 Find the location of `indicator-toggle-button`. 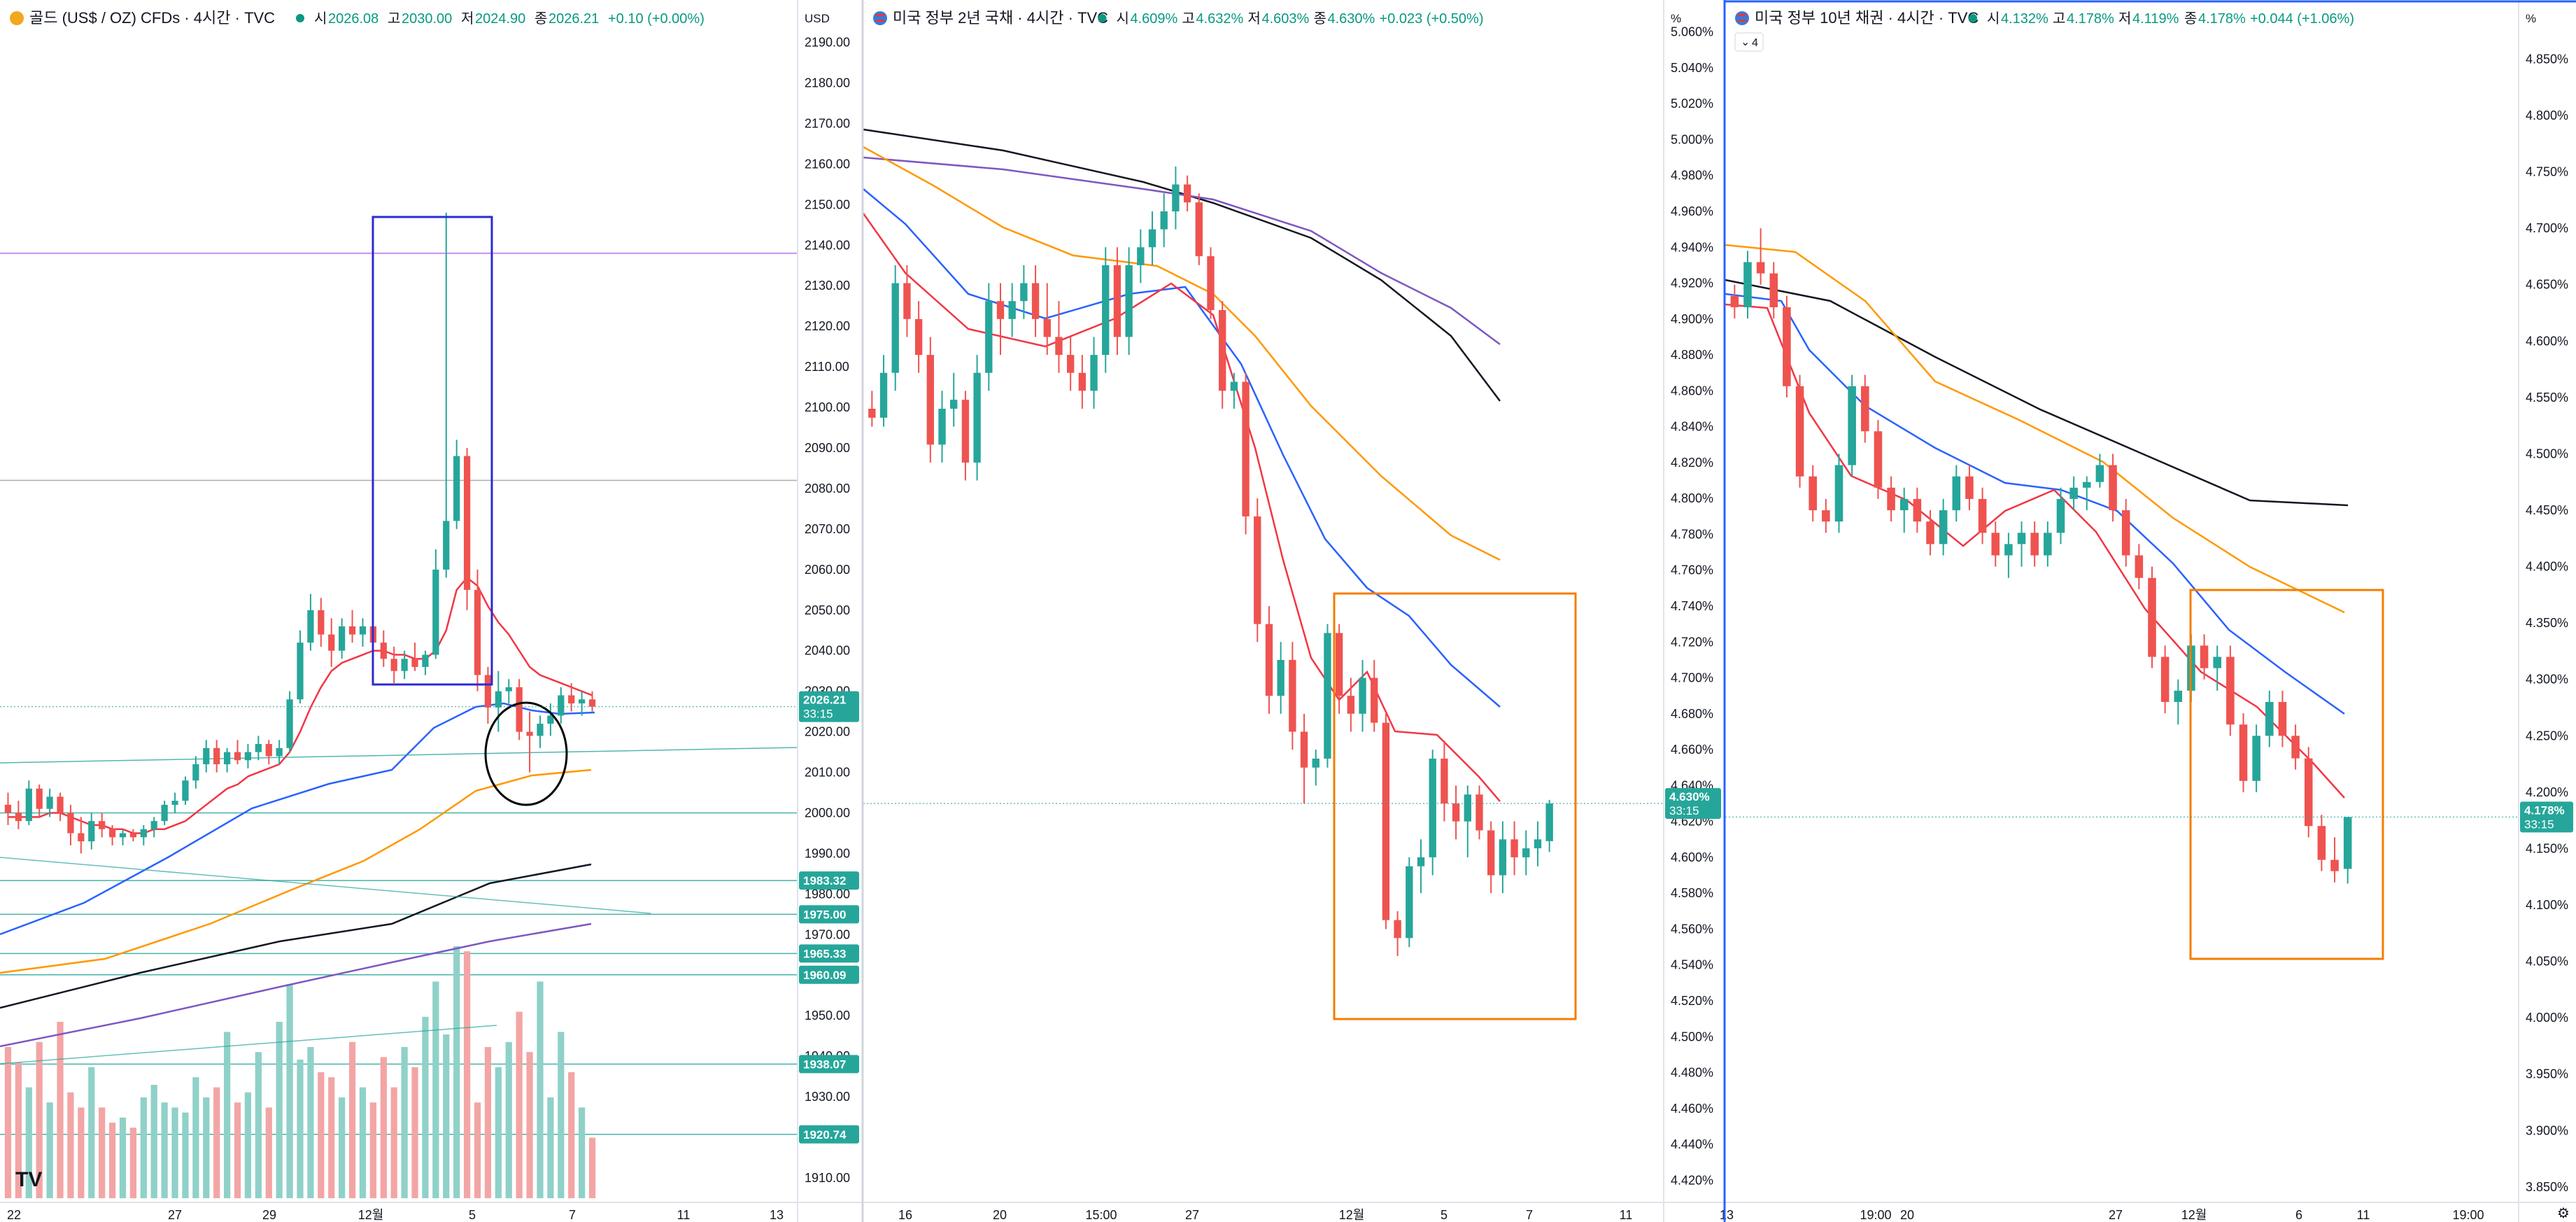

indicator-toggle-button is located at coordinates (1749, 42).